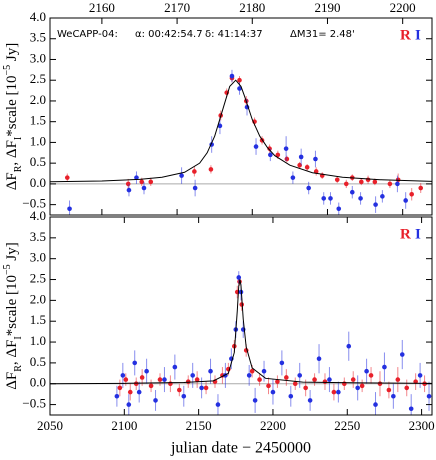 Image resolution: width=436 pixels, height=460 pixels. Describe the element at coordinates (199, 425) in the screenshot. I see `x-tick-label: 2150` at that location.